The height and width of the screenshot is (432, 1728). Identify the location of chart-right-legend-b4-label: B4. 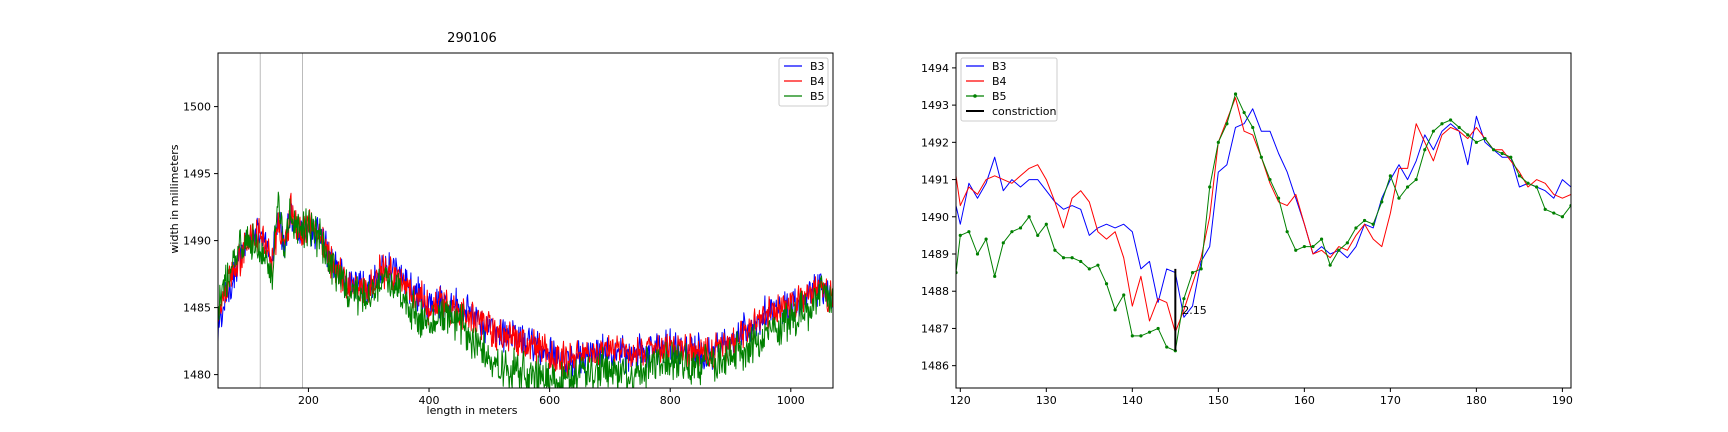
(999, 81).